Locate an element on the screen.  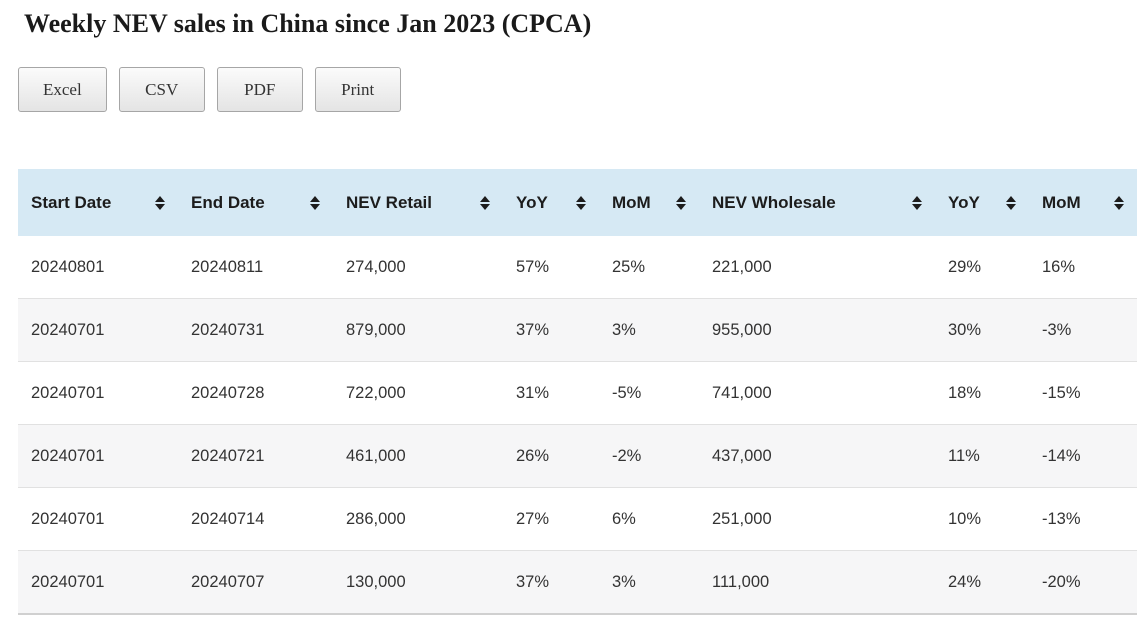
table-cell: 461,000 is located at coordinates (418, 456).